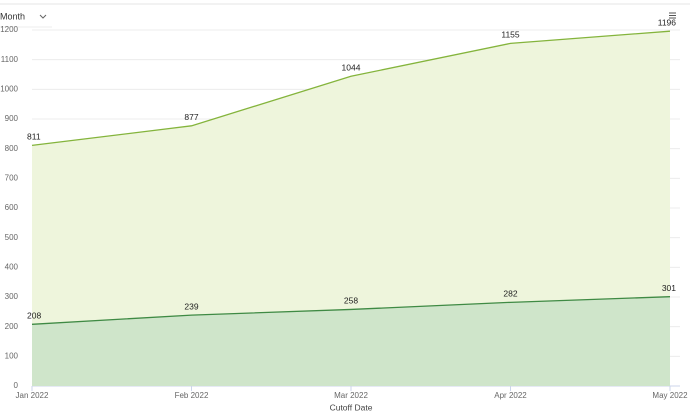  I want to click on data-label: 1196, so click(667, 22).